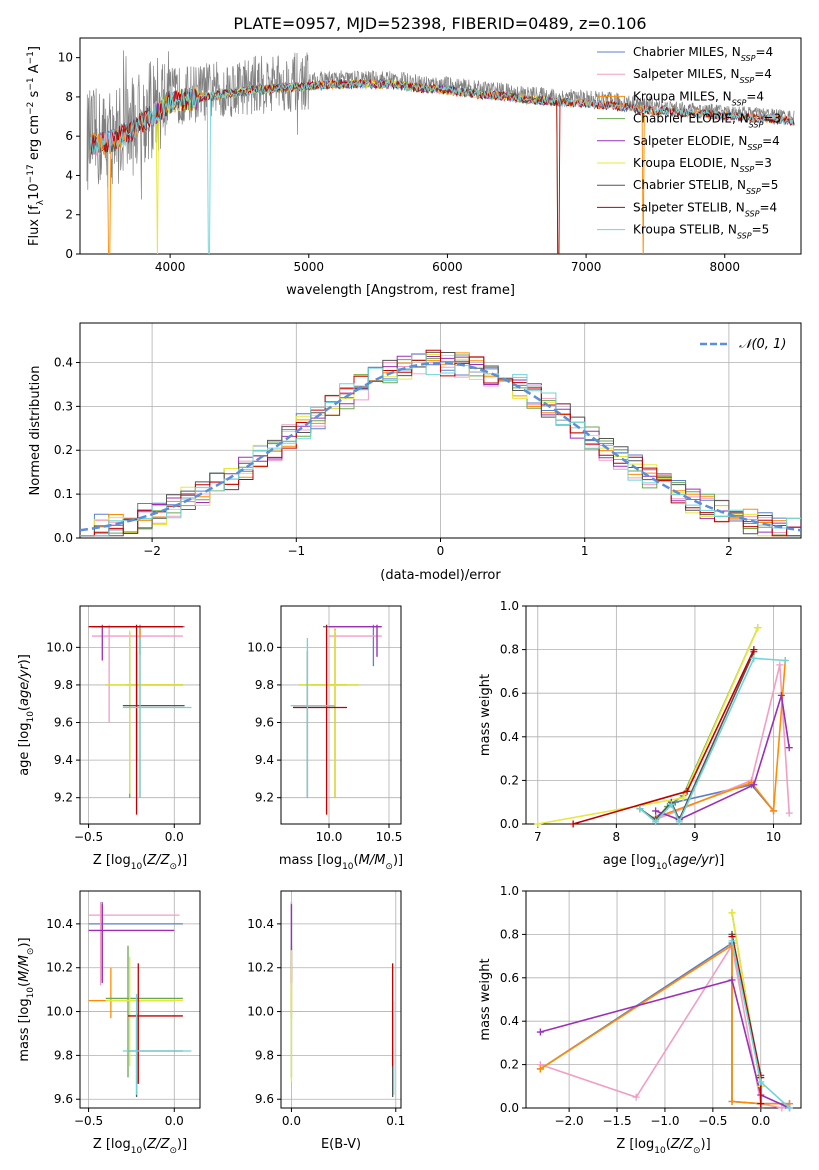  I want to click on model-spectrum-kroupa-stelib, so click(442, 166).